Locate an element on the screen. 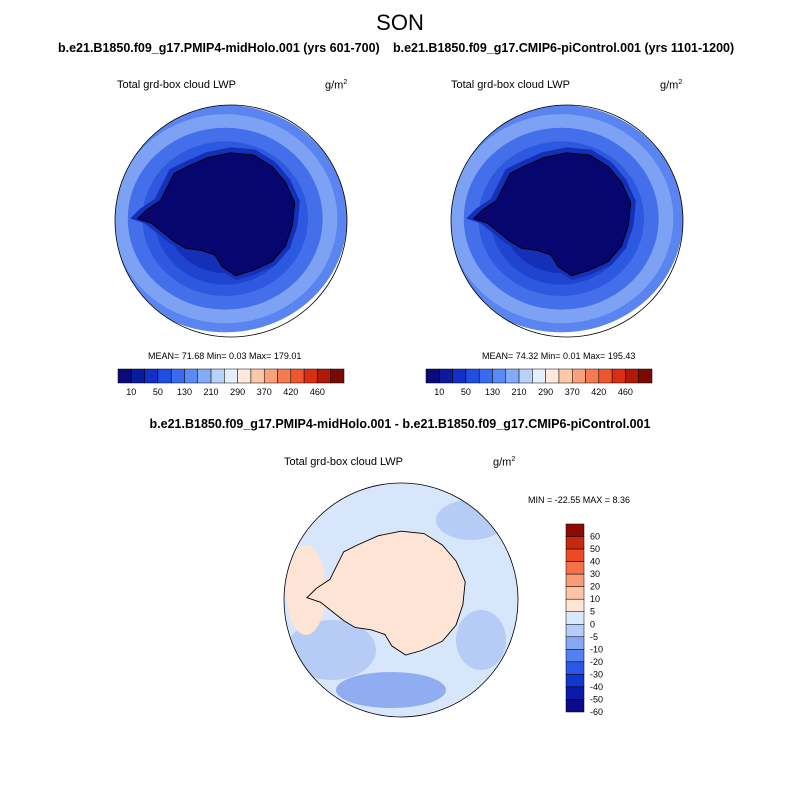  right-colorbar-label-4: 290 is located at coordinates (545, 392).